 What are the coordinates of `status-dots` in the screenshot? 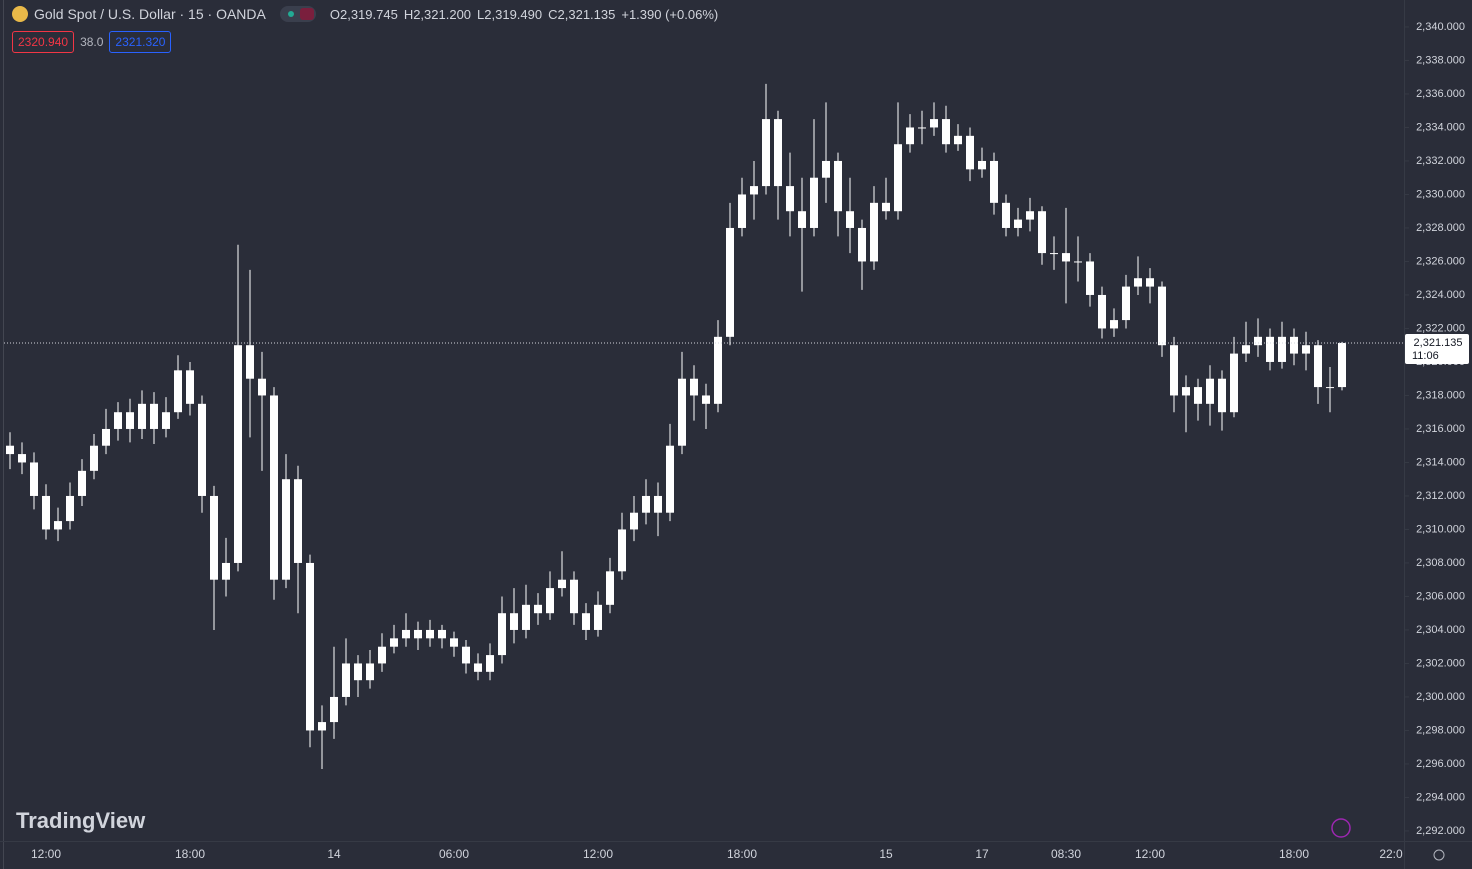 It's located at (297, 14).